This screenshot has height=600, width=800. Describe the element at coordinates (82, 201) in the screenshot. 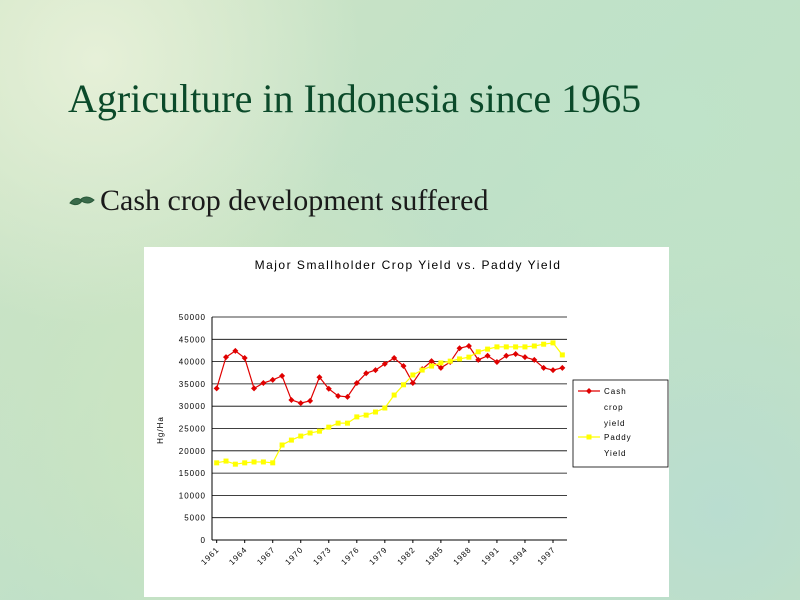

I see `bullet-icon` at that location.